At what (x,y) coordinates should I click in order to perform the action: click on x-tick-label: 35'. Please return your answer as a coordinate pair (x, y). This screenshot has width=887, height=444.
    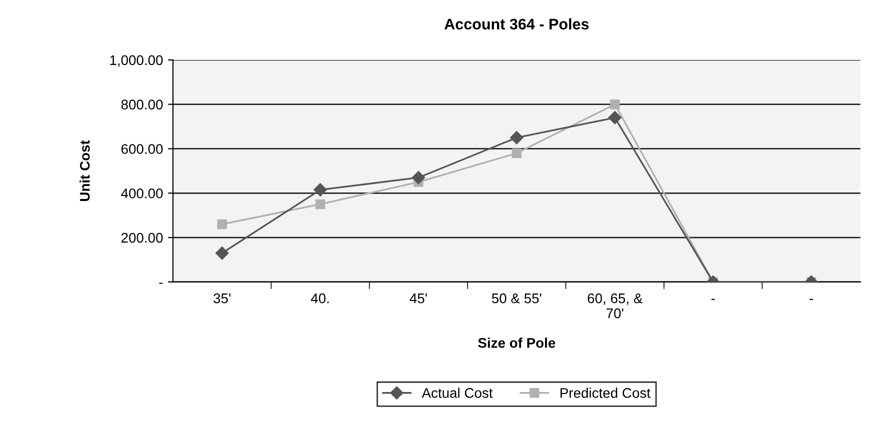
    Looking at the image, I should click on (222, 298).